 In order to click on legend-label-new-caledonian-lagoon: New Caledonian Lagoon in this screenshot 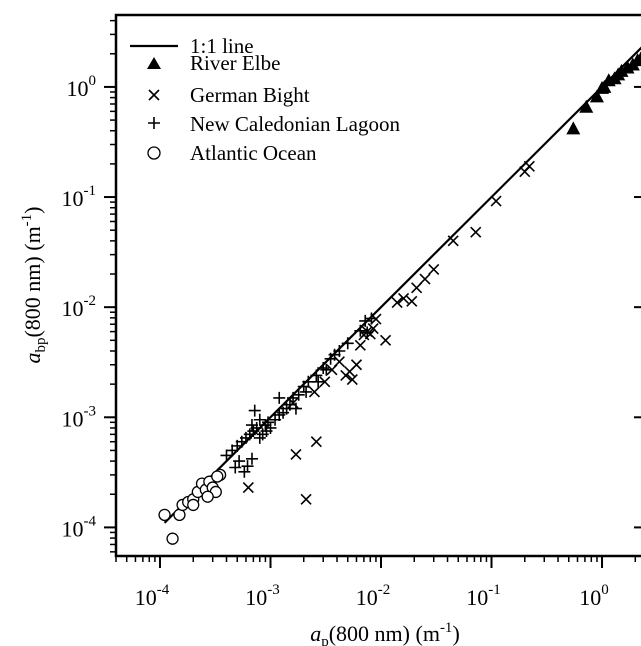, I will do `click(295, 124)`.